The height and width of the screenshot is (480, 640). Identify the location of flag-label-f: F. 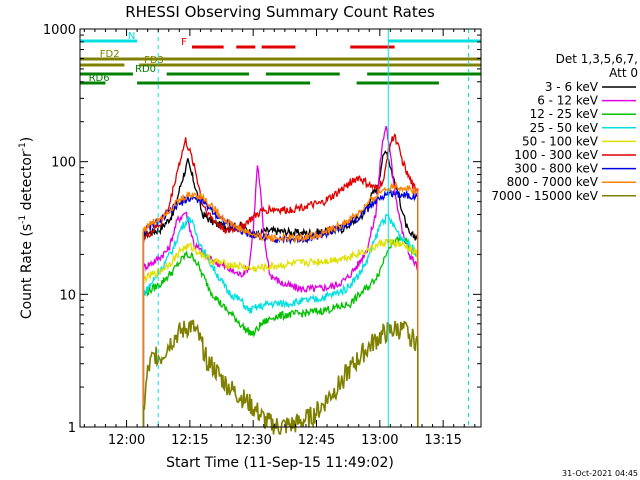
(184, 42).